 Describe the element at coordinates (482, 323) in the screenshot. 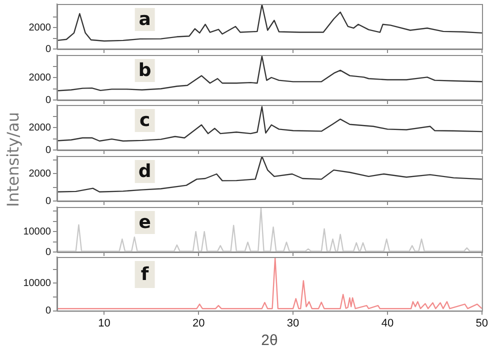

I see `x-tick-label: 50` at that location.